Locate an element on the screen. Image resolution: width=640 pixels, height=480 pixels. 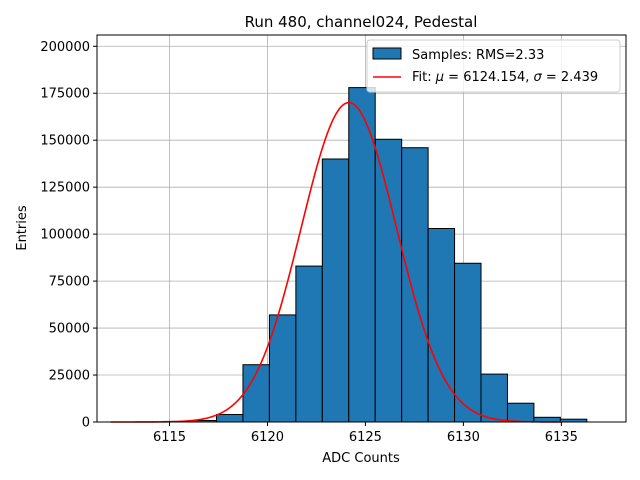
y-tick-label: 200000 is located at coordinates (65, 47).